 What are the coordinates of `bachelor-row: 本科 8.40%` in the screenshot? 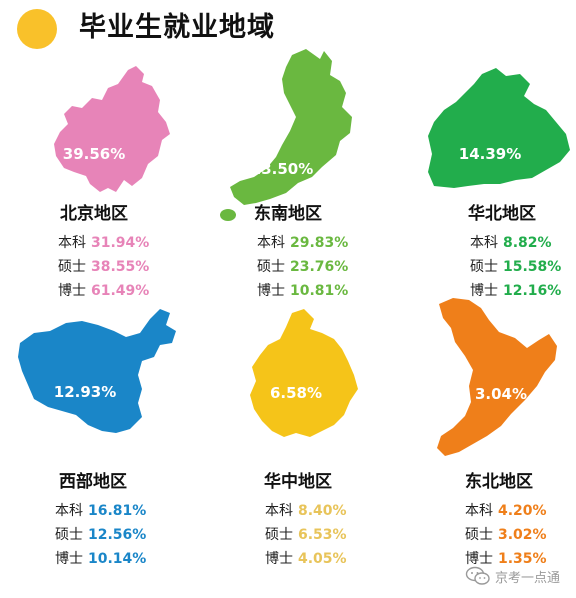 It's located at (306, 511).